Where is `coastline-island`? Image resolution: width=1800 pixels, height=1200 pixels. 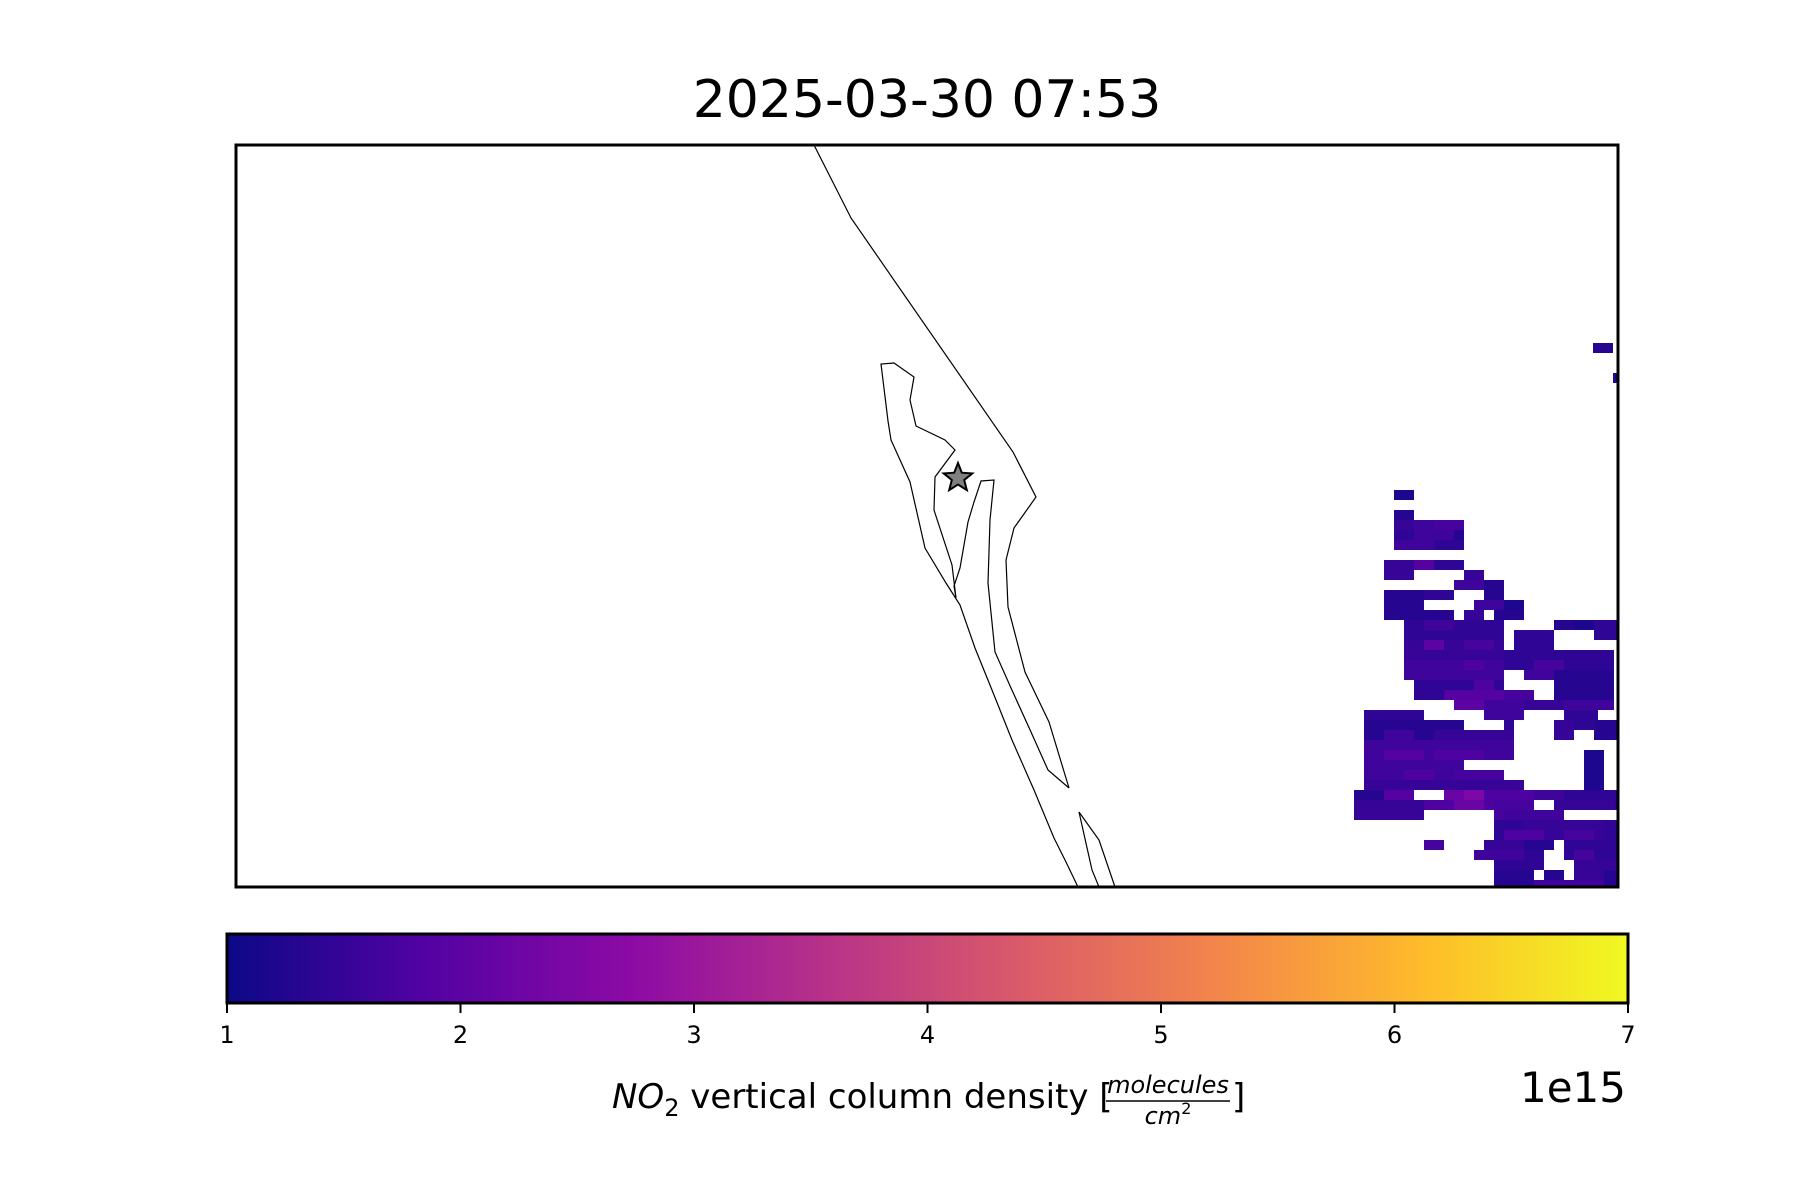 coastline-island is located at coordinates (979, 624).